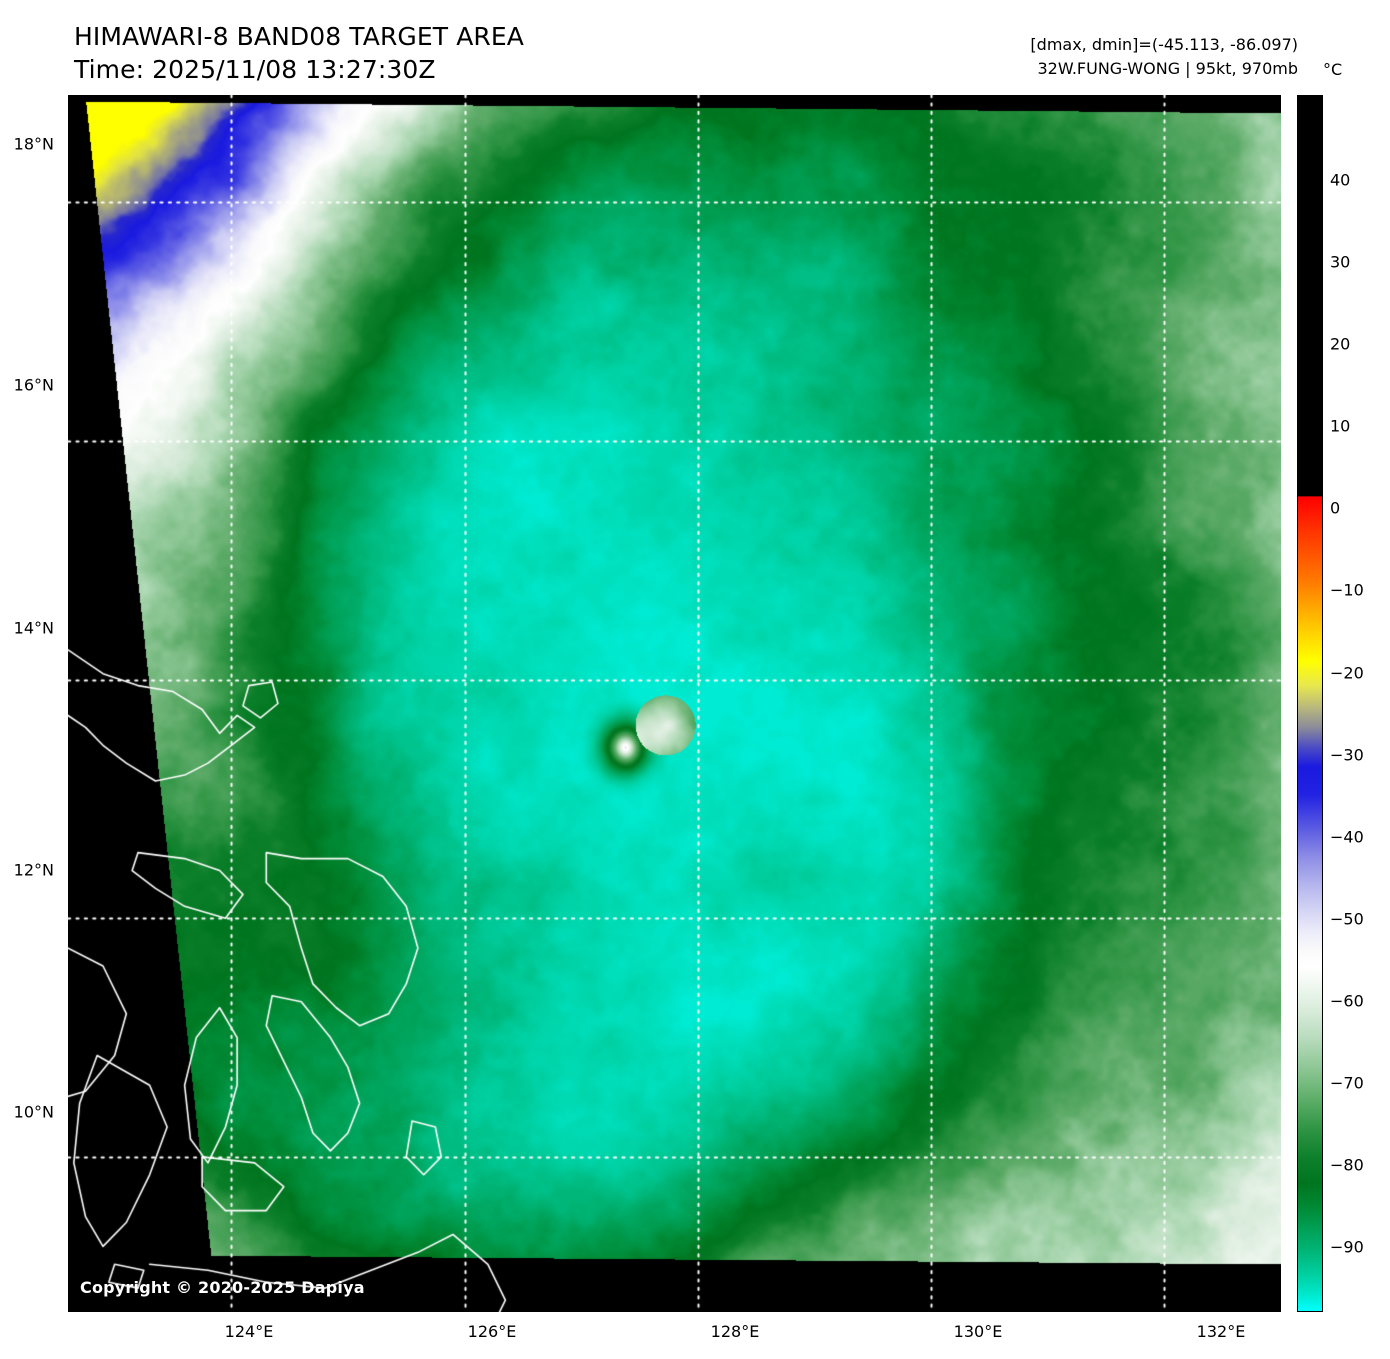  Describe the element at coordinates (1340, 426) in the screenshot. I see `colorbar-tick-label: 10` at that location.